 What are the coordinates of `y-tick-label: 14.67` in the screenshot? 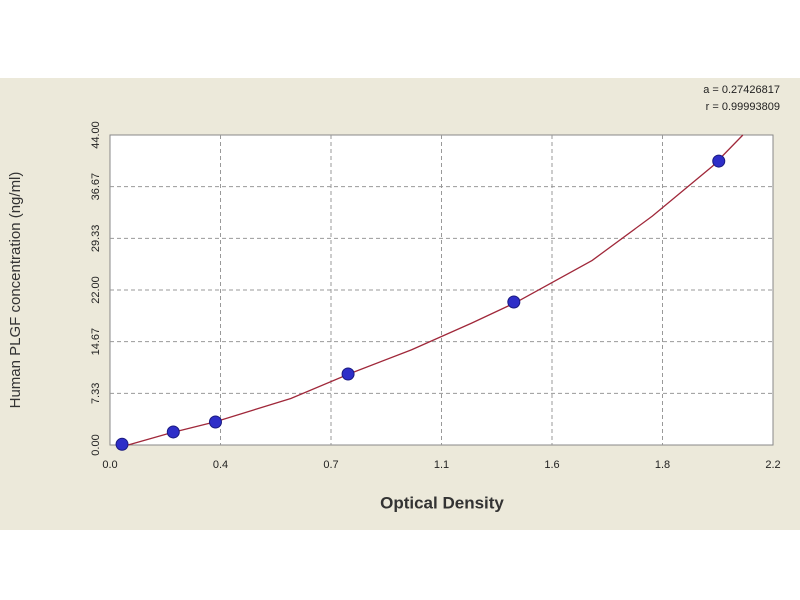 It's located at (96, 342).